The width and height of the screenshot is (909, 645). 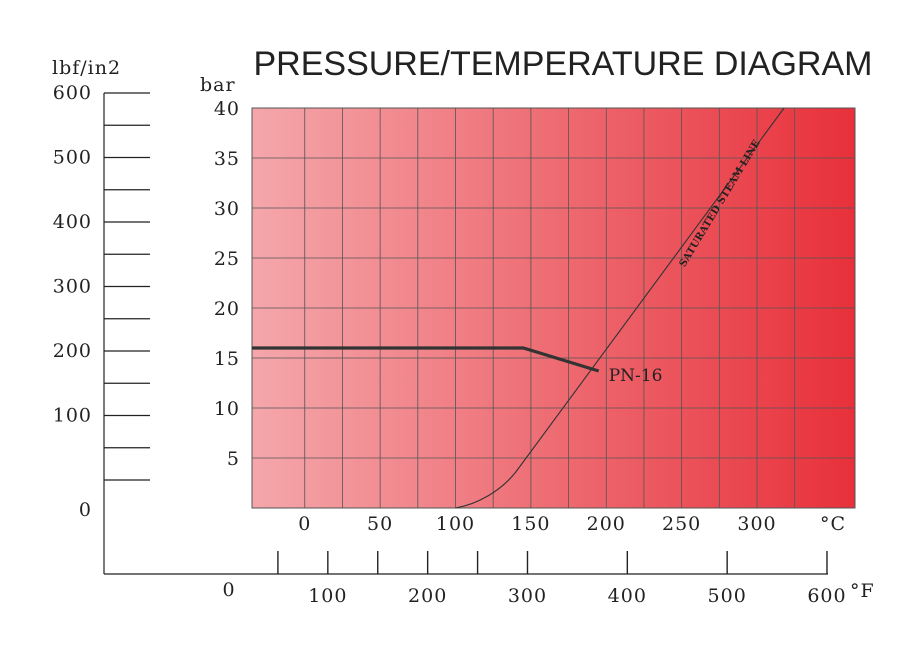 What do you see at coordinates (304, 524) in the screenshot?
I see `celsius-tick-label: 0` at bounding box center [304, 524].